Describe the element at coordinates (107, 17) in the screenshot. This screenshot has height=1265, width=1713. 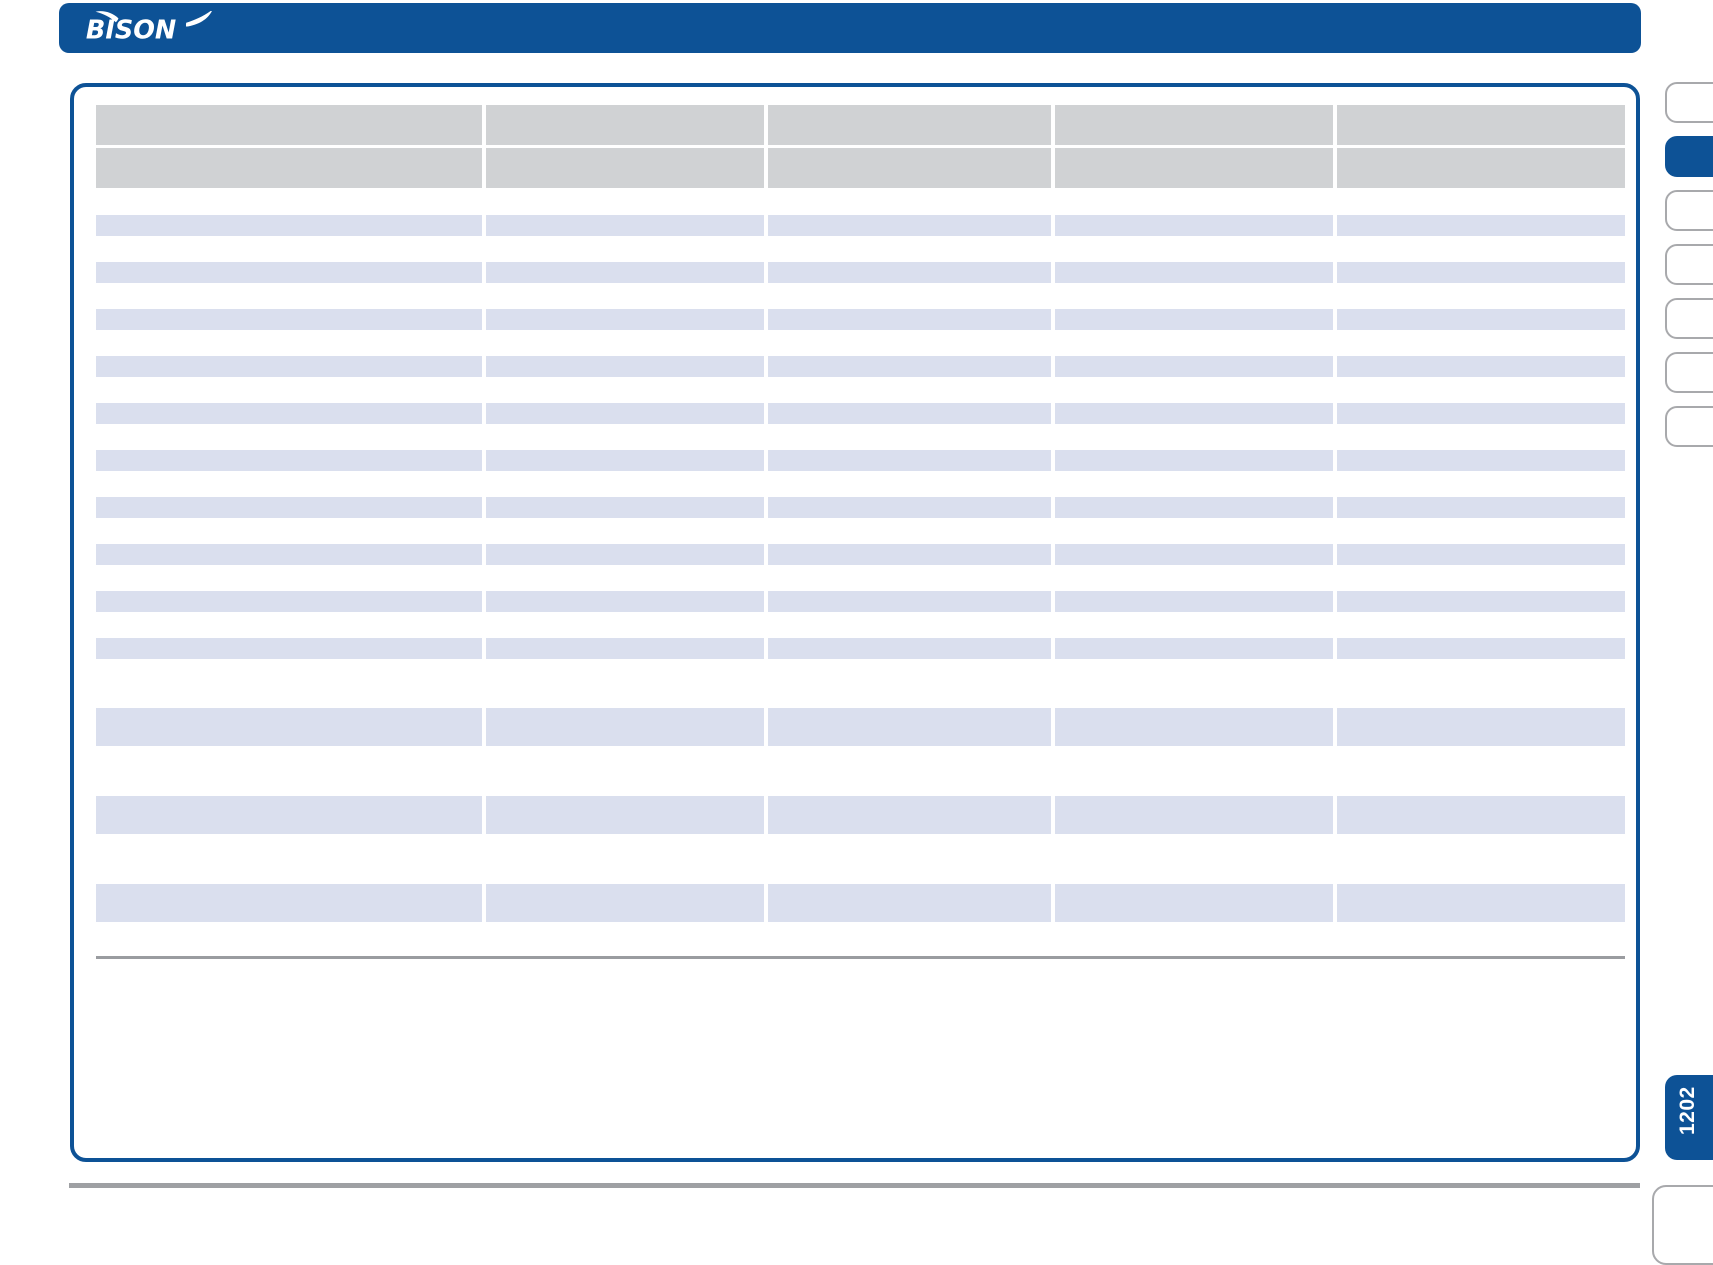
I see `bison-horn-left-icon` at that location.